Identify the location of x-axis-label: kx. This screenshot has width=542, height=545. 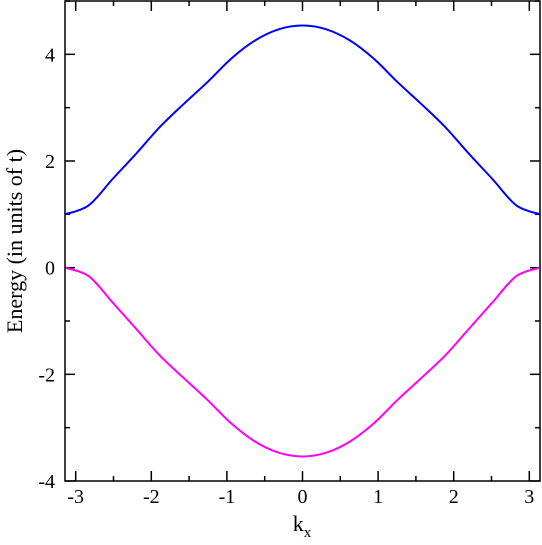
(302, 526).